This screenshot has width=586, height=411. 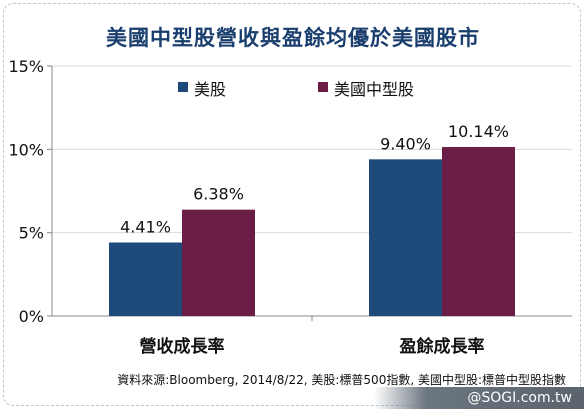 I want to click on chart-title: 美國中型股營收與盈餘均優於美國股市, so click(x=293, y=38).